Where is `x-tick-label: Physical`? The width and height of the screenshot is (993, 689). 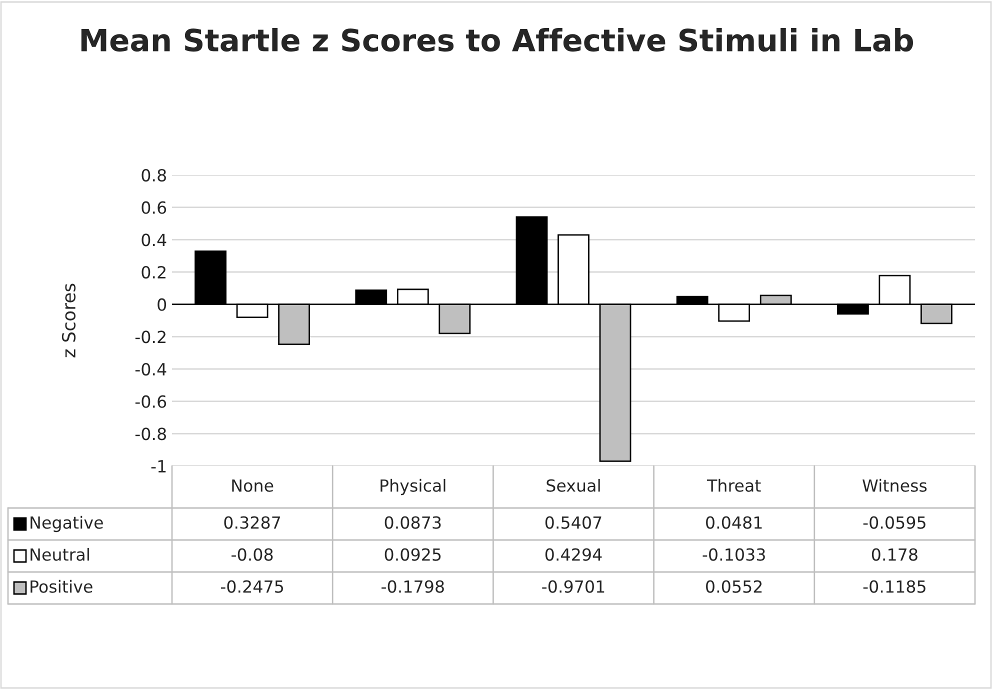 x-tick-label: Physical is located at coordinates (413, 487).